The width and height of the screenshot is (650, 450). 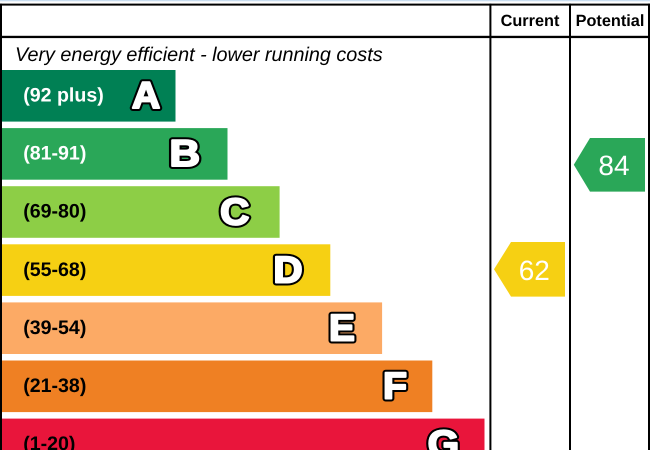 What do you see at coordinates (395, 386) in the screenshot?
I see `svg-text: F` at bounding box center [395, 386].